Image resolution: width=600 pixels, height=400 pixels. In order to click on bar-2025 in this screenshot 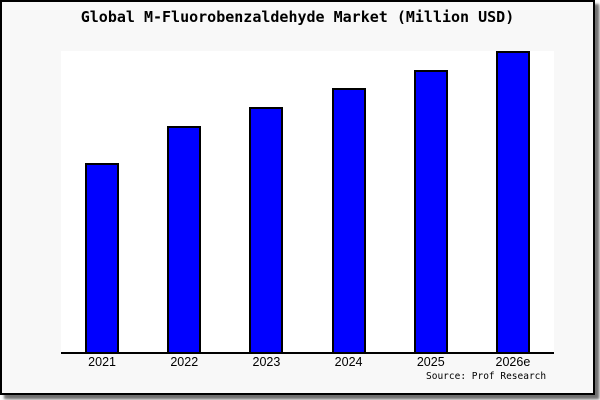, I will do `click(430, 211)`.